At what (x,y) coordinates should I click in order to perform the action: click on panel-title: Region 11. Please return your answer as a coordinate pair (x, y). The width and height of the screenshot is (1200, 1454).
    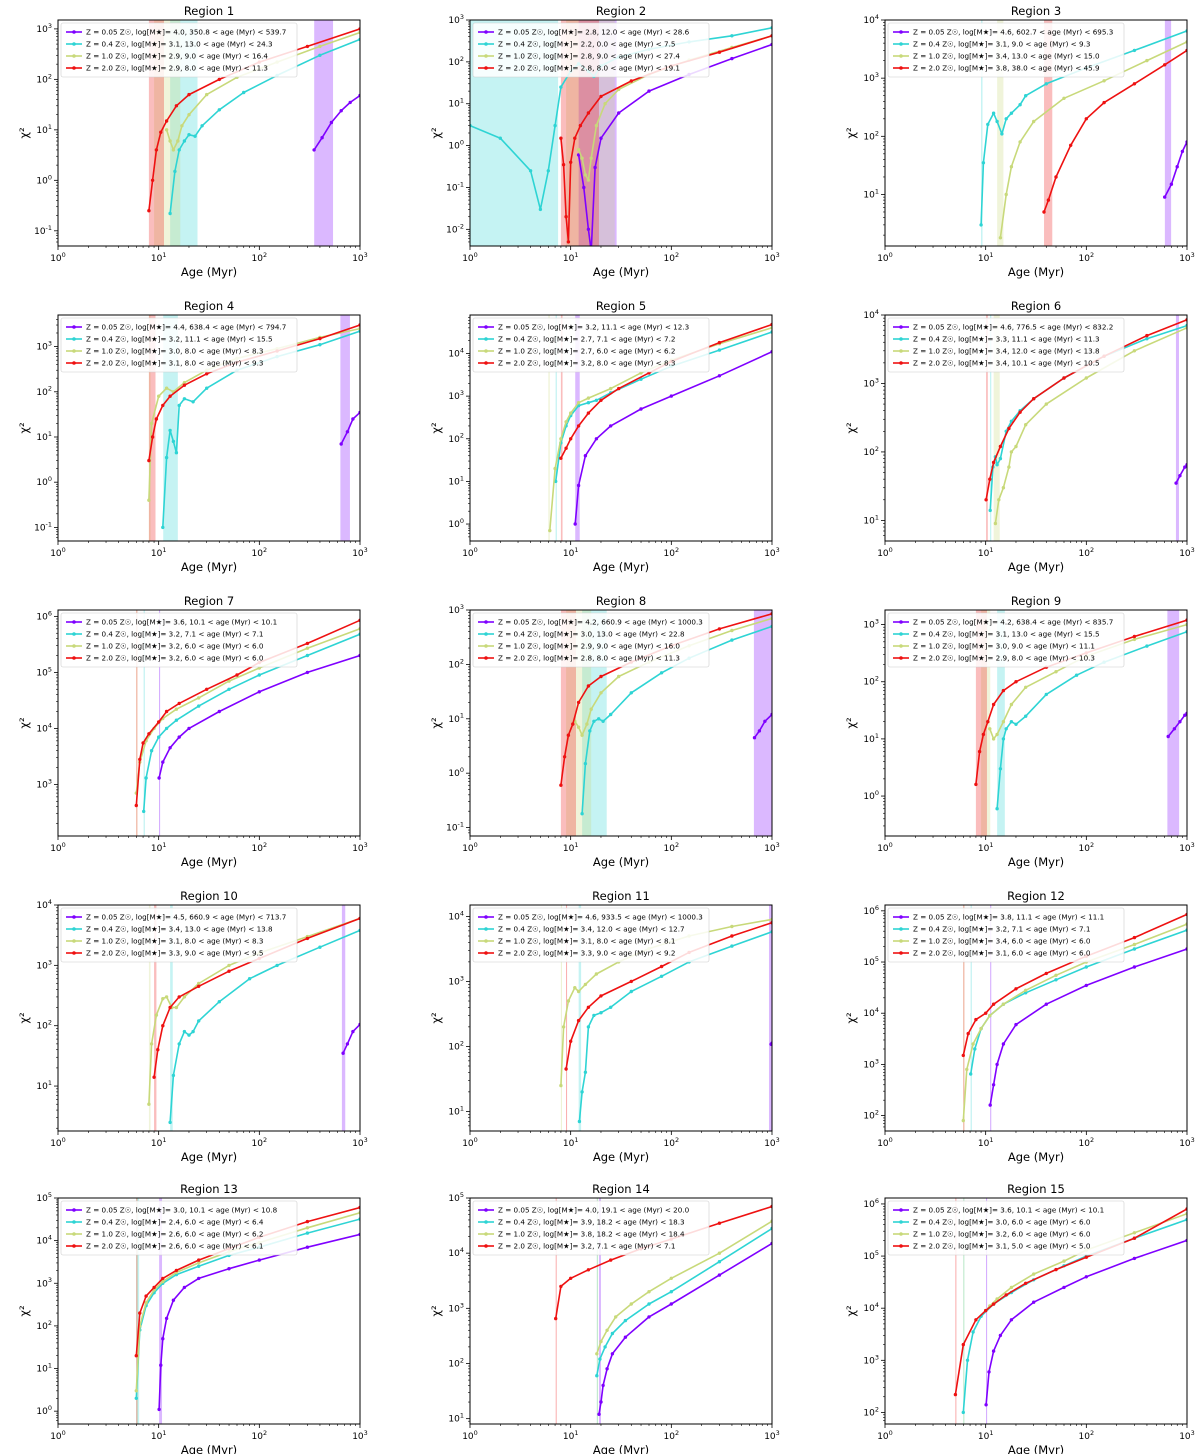
    Looking at the image, I should click on (621, 896).